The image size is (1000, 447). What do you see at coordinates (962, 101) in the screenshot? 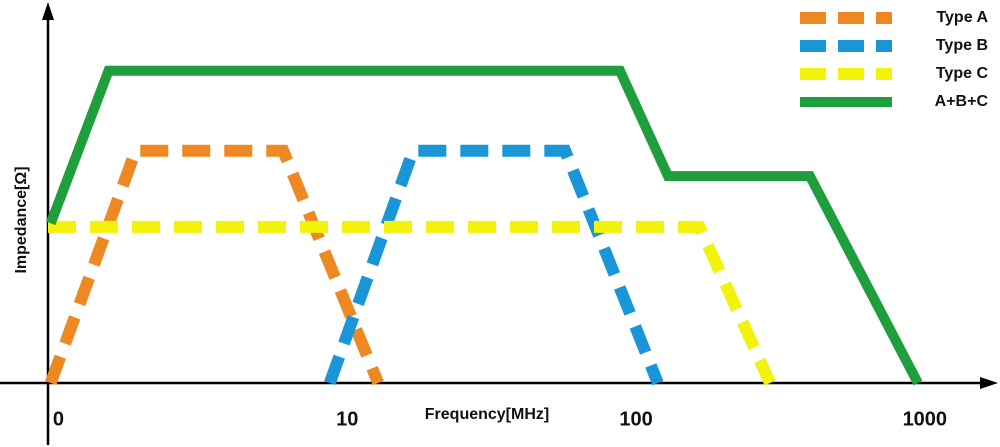
I see `legend-label: A+B+C` at bounding box center [962, 101].